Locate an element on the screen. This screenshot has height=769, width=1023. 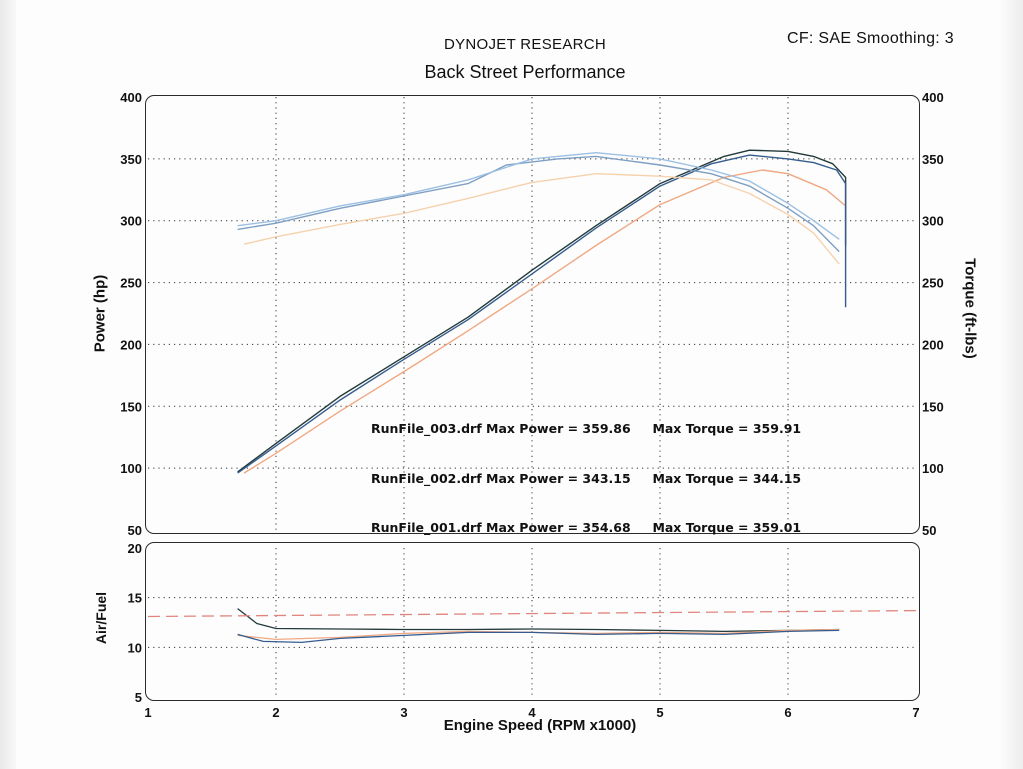
rpm-tick-label: 2 is located at coordinates (275, 712).